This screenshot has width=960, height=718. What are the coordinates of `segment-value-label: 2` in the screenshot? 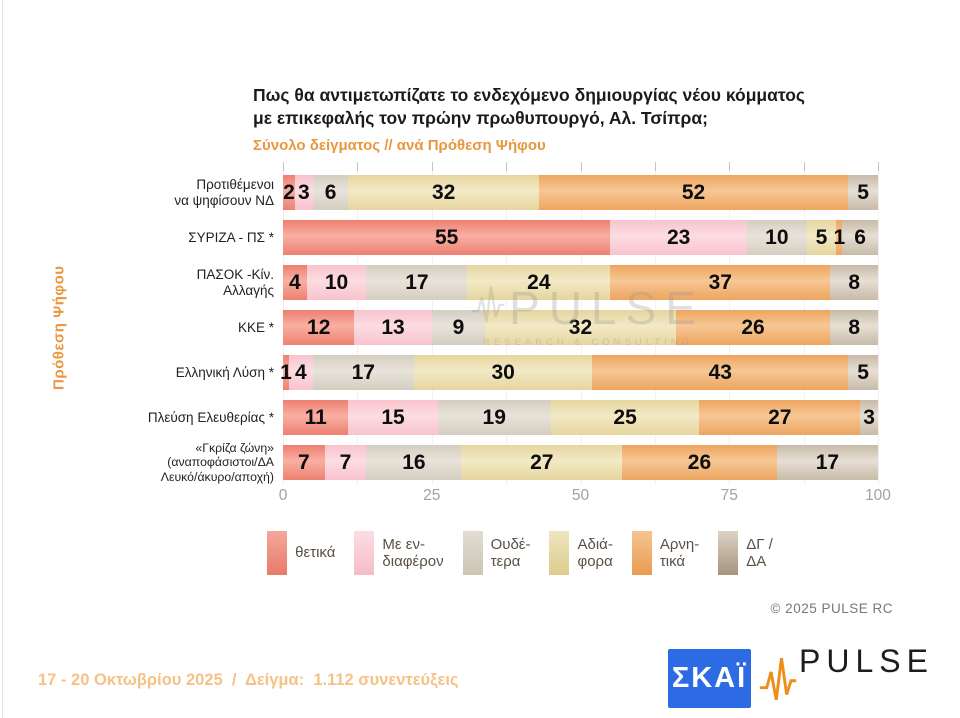 It's located at (289, 192).